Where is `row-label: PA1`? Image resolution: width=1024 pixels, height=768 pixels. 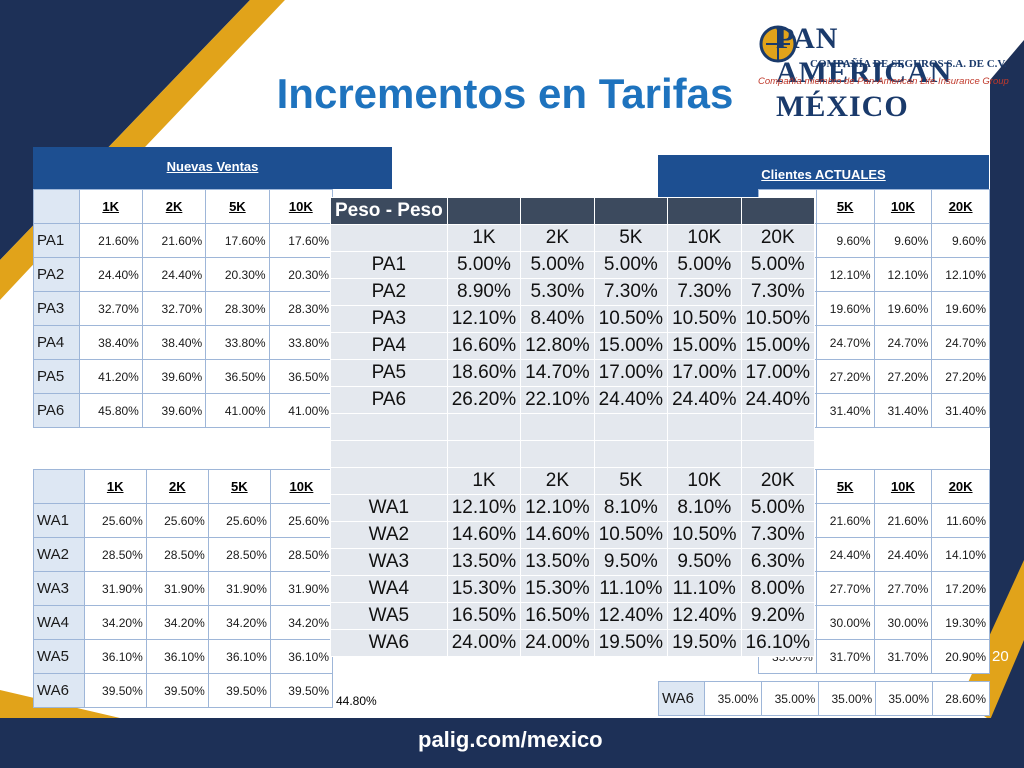
row-label: PA1 is located at coordinates (389, 265).